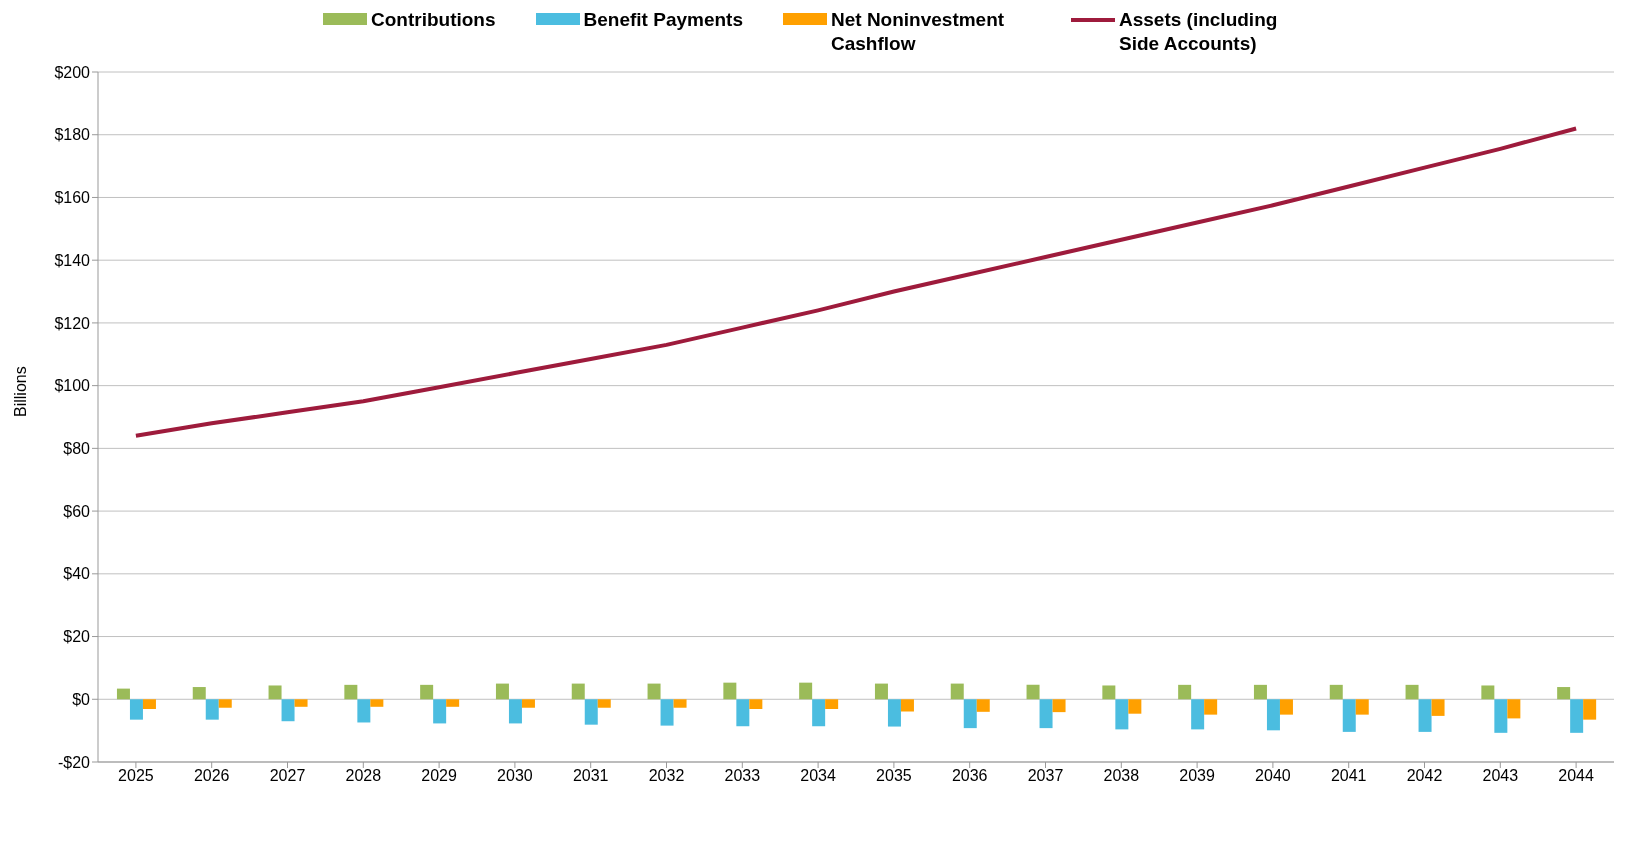  Describe the element at coordinates (74, 762) in the screenshot. I see `y-tick-label: -$20` at that location.